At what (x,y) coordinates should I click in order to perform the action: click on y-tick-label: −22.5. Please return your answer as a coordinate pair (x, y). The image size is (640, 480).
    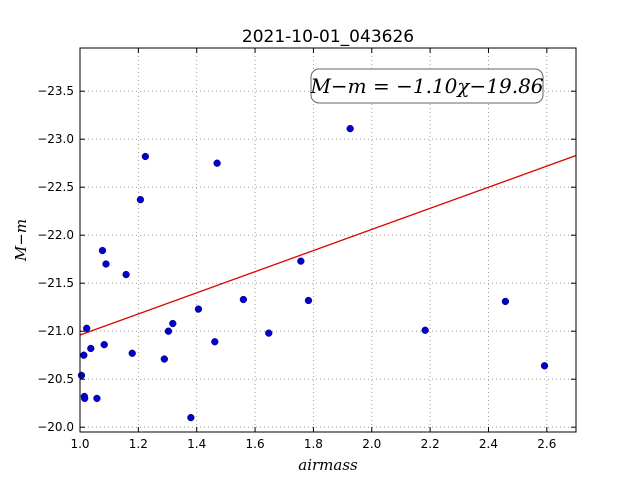
    Looking at the image, I should click on (55, 187).